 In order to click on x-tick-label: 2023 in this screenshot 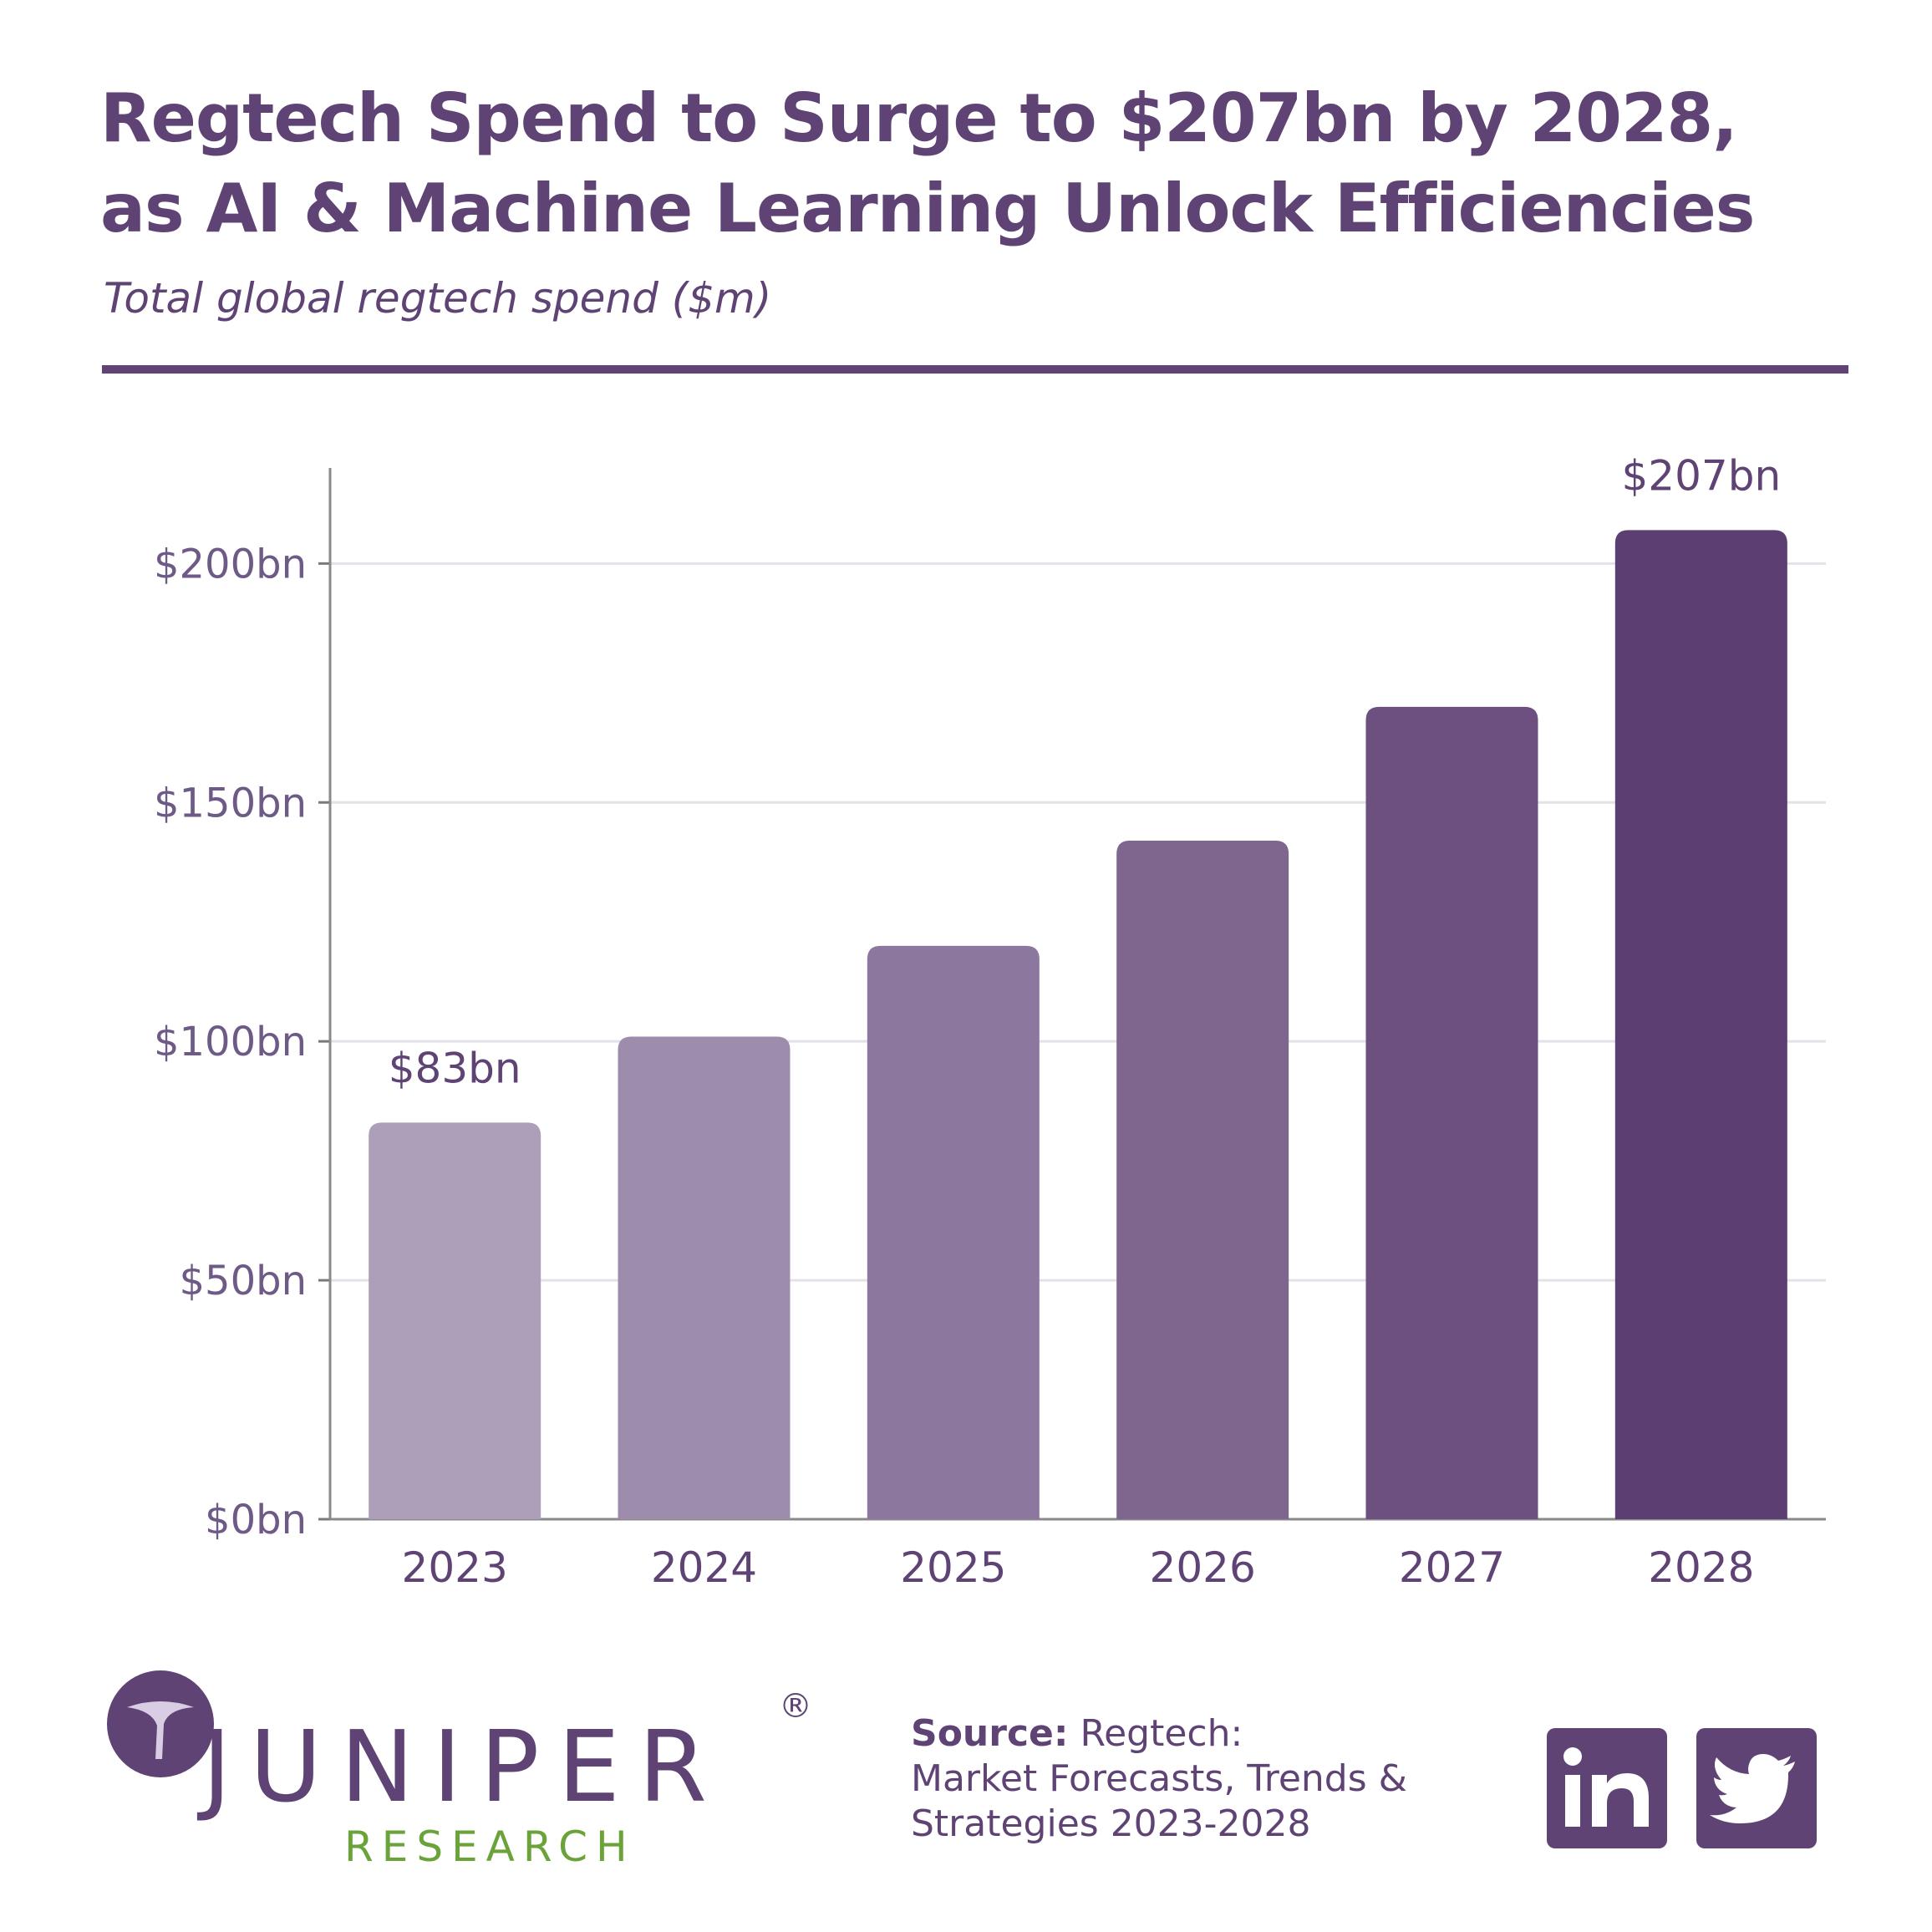, I will do `click(455, 1567)`.